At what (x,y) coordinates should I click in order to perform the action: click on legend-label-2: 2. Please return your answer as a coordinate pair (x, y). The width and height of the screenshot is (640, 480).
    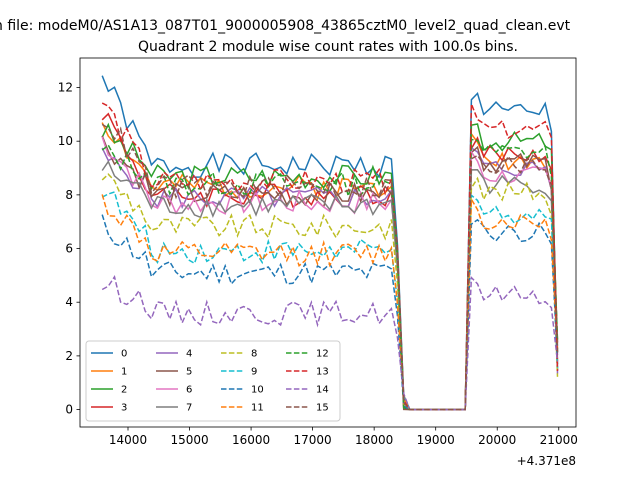
    Looking at the image, I should click on (124, 390).